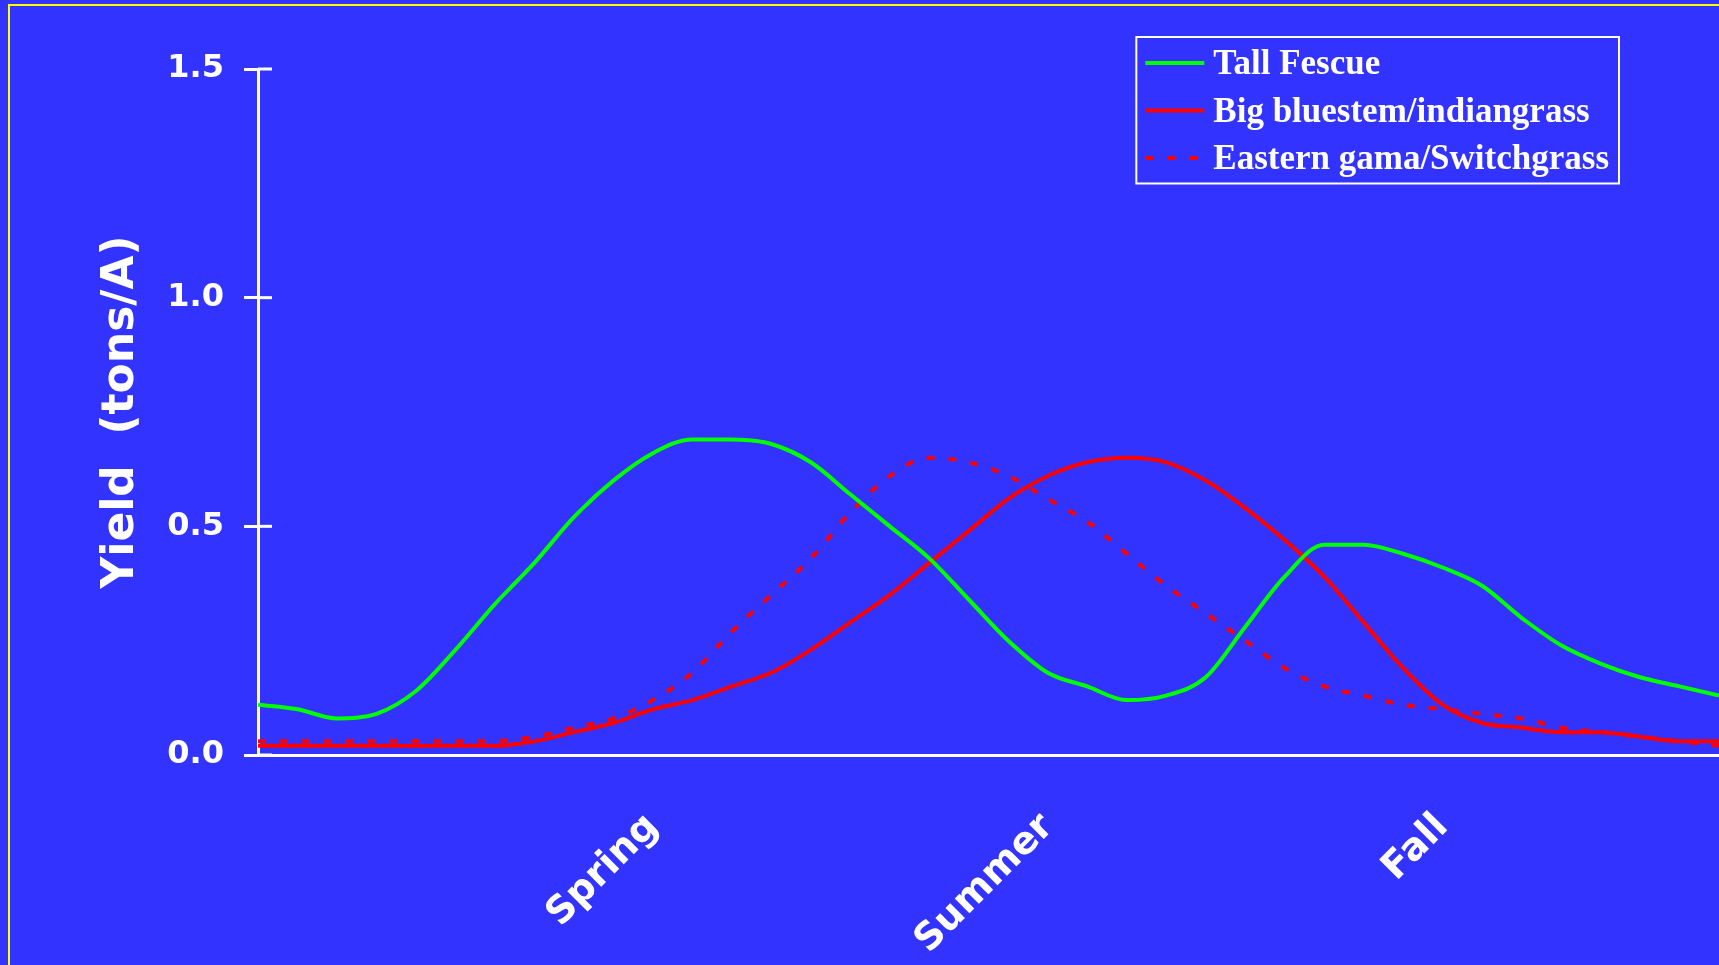  What do you see at coordinates (117, 412) in the screenshot?
I see `y-axis-title: Yield (tons/A)` at bounding box center [117, 412].